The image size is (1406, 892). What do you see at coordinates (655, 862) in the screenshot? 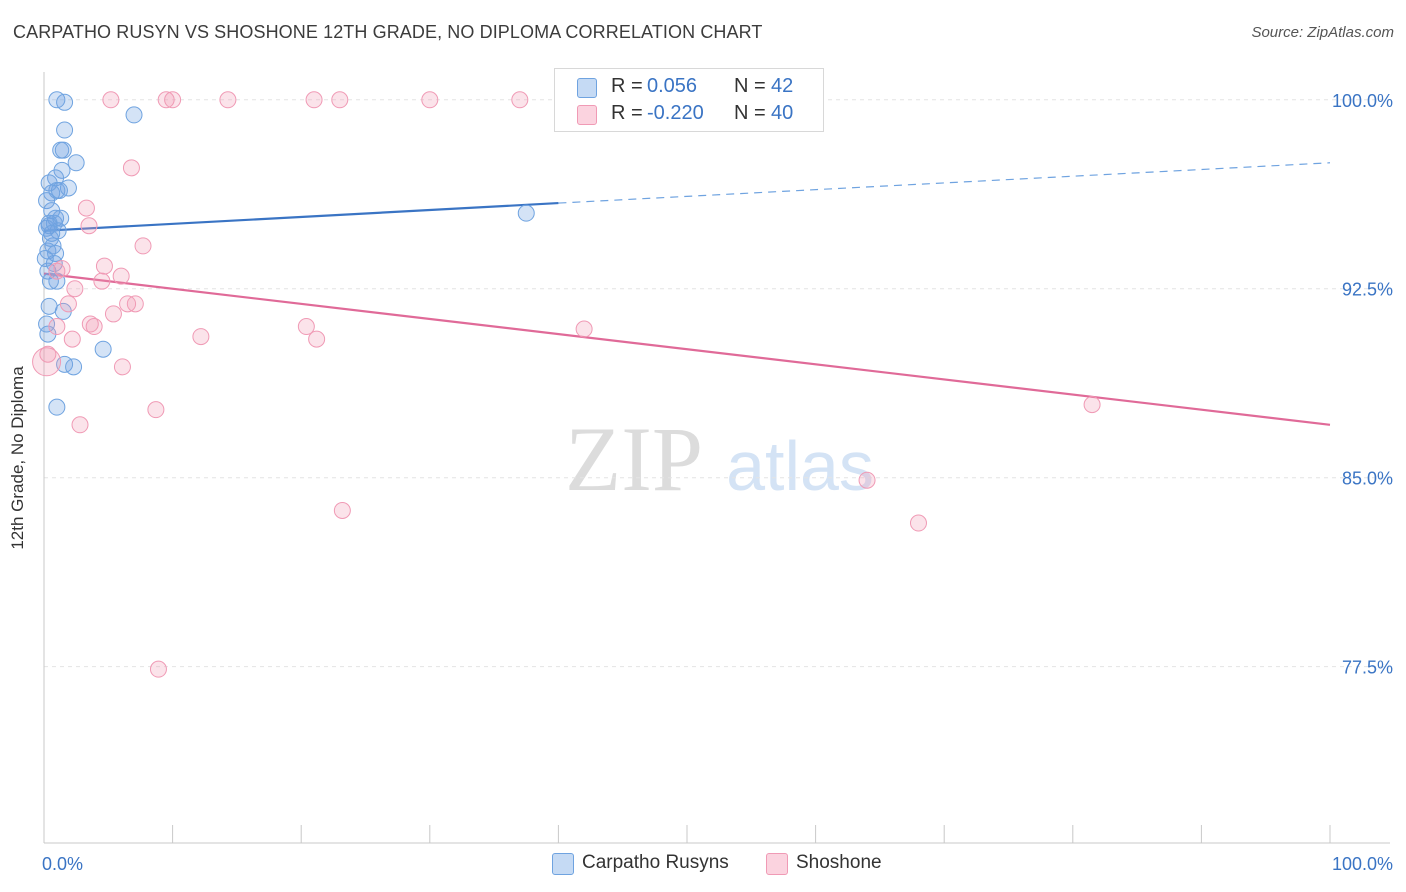
I see `legend-label-carpatho: Carpatho Rusyns` at bounding box center [655, 862].